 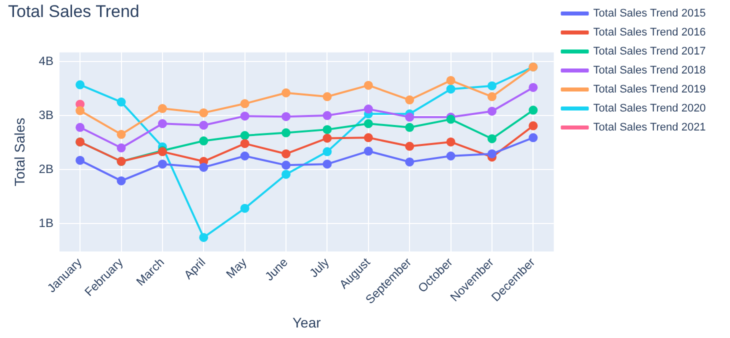 I want to click on x-tick-label: May, so click(x=236, y=268).